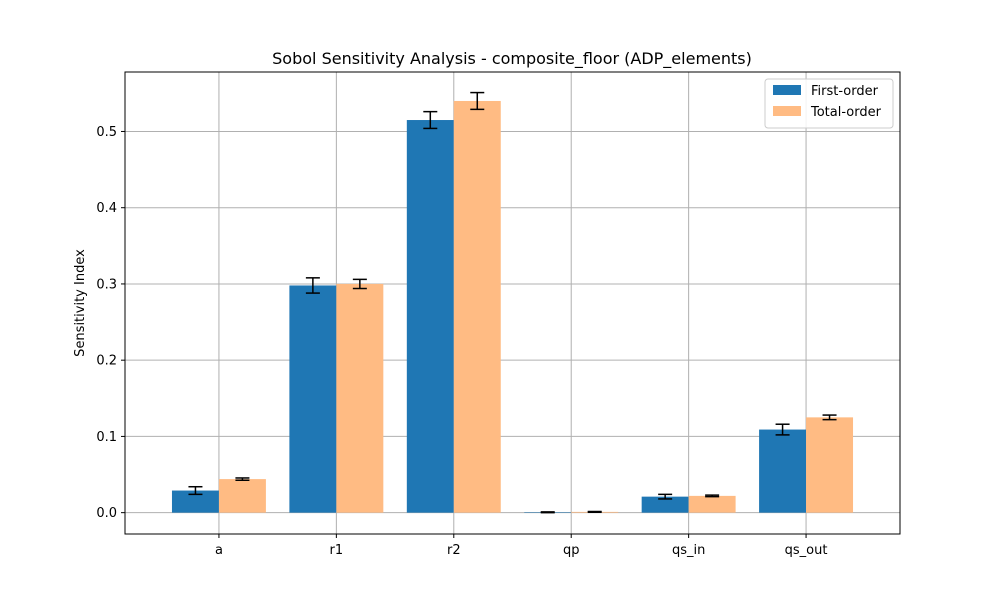 The height and width of the screenshot is (600, 1000). I want to click on x-tick-label: qp, so click(571, 550).